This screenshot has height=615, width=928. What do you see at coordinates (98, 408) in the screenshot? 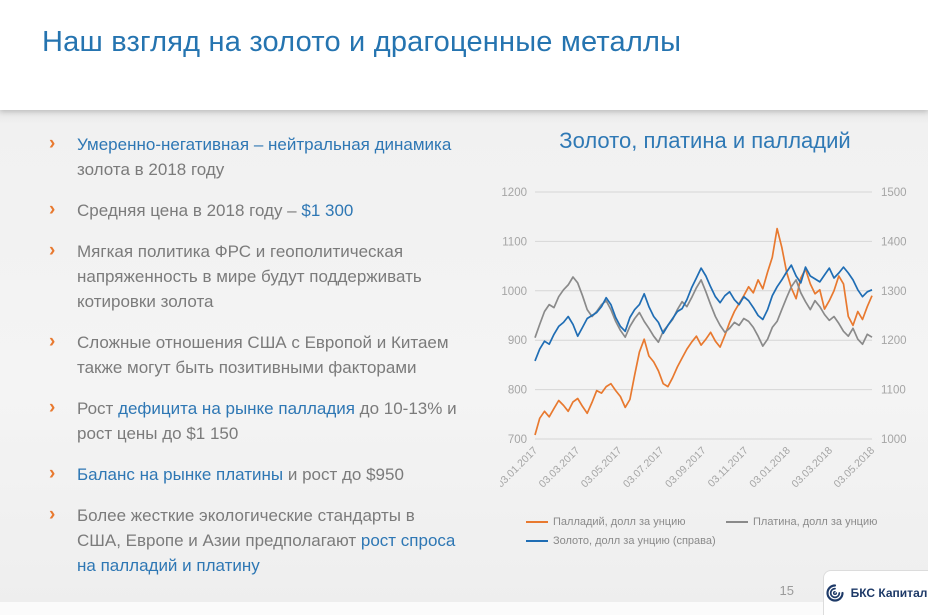
I see `bullet-text-segment: Рост` at bounding box center [98, 408].